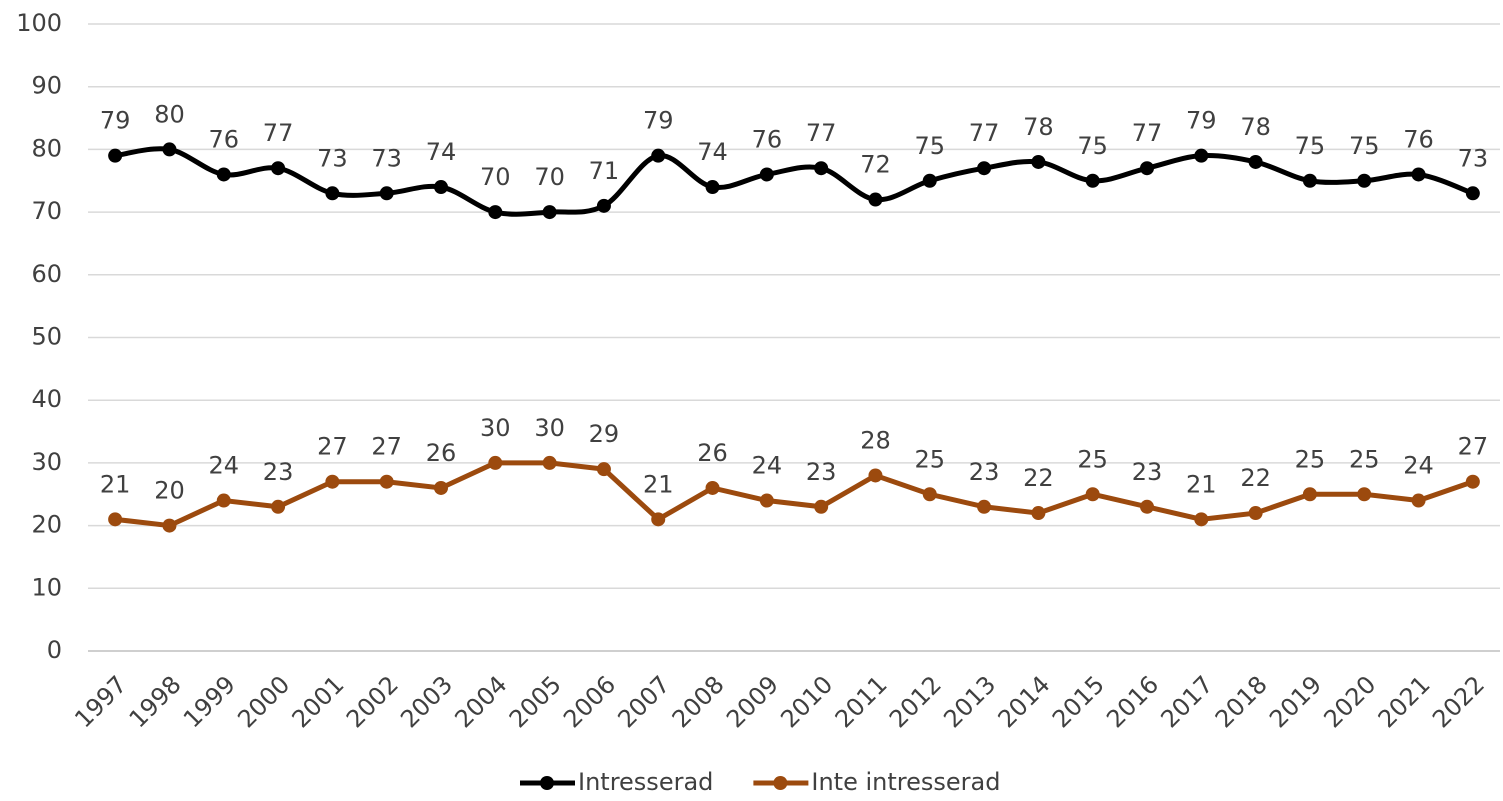  What do you see at coordinates (318, 701) in the screenshot?
I see `x-tick-label: 2001` at bounding box center [318, 701].